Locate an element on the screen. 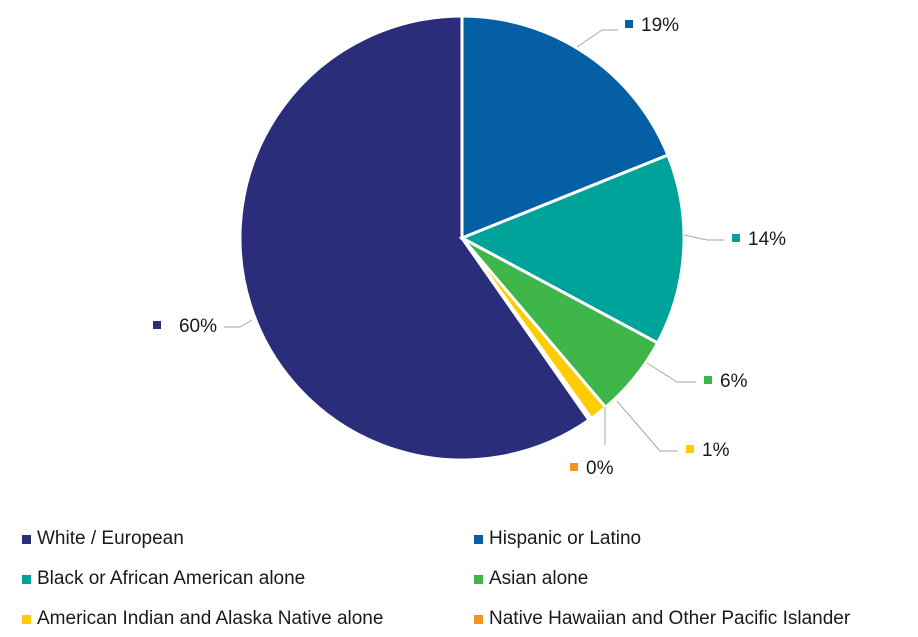  legend-label: Black or African American alone is located at coordinates (171, 578).